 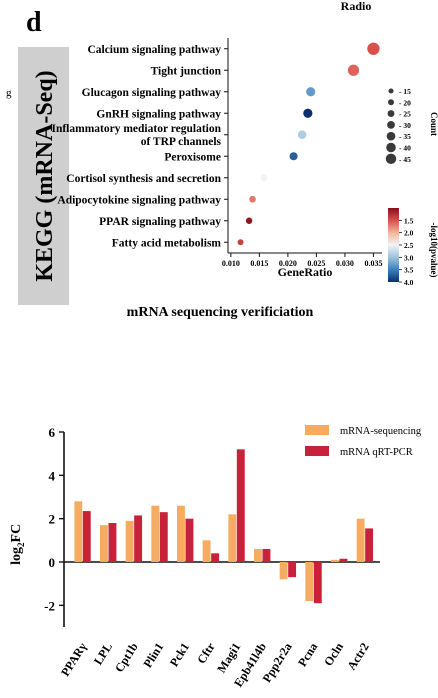 I want to click on bar-category-label: Cftr, so click(x=206, y=653).